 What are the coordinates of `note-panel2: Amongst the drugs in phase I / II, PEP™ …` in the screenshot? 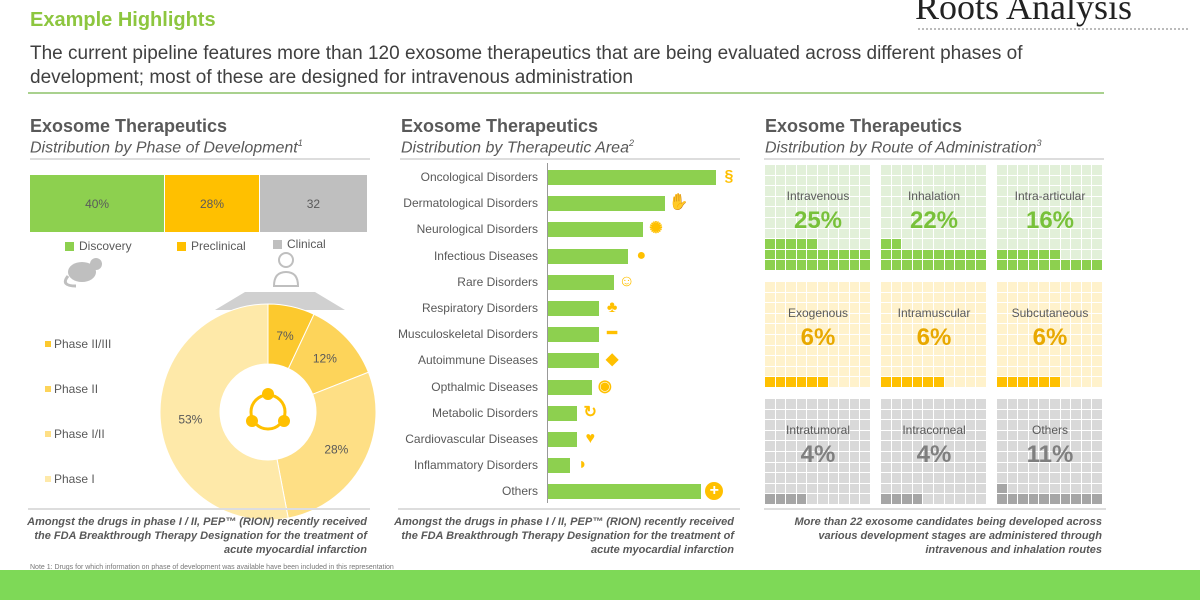 It's located at (564, 536).